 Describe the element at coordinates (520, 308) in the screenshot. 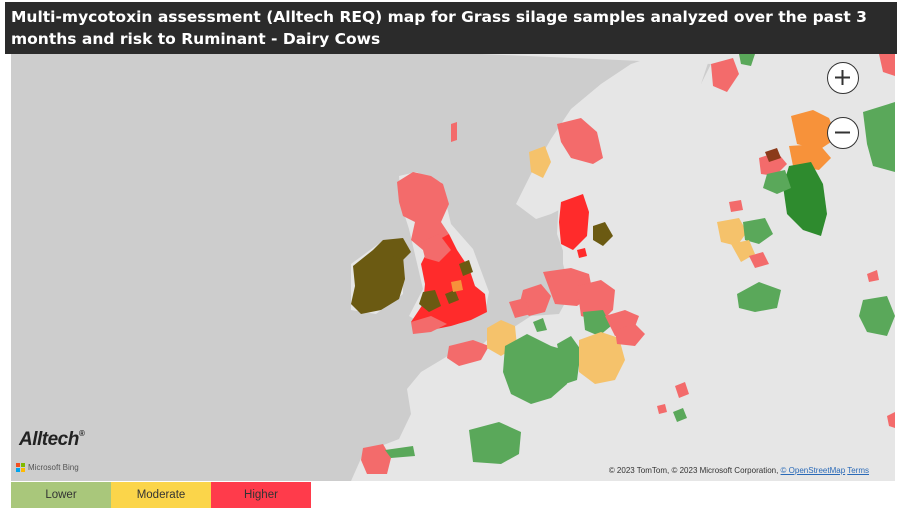

I see `region-belgium` at that location.